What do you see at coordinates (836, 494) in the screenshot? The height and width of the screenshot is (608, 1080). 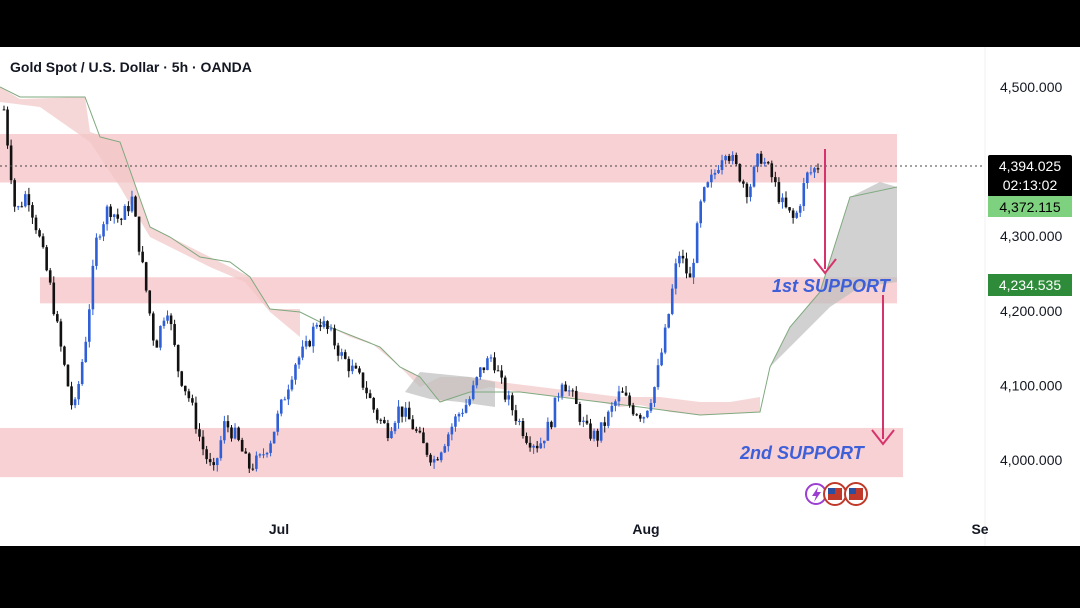 I see `event-flags` at bounding box center [836, 494].